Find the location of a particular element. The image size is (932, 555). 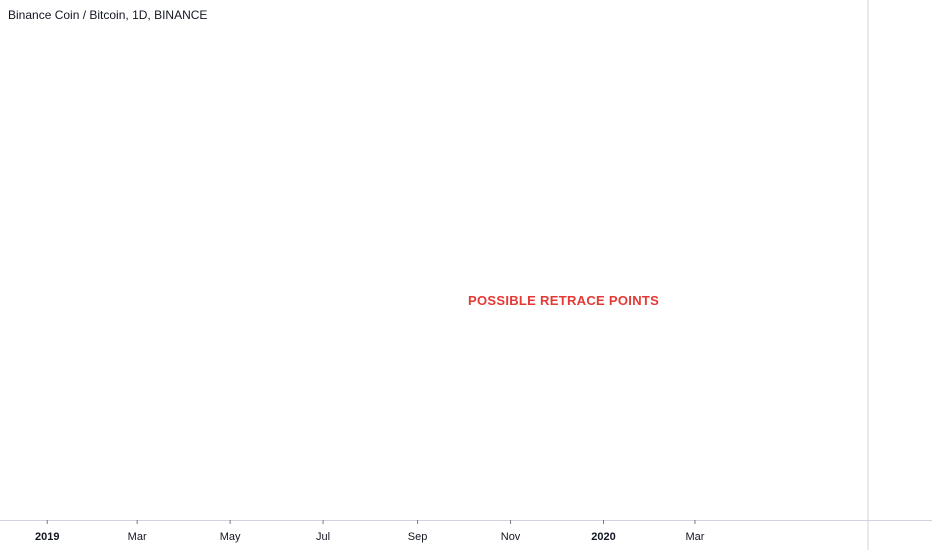

x-tick-label: Jul is located at coordinates (323, 537).